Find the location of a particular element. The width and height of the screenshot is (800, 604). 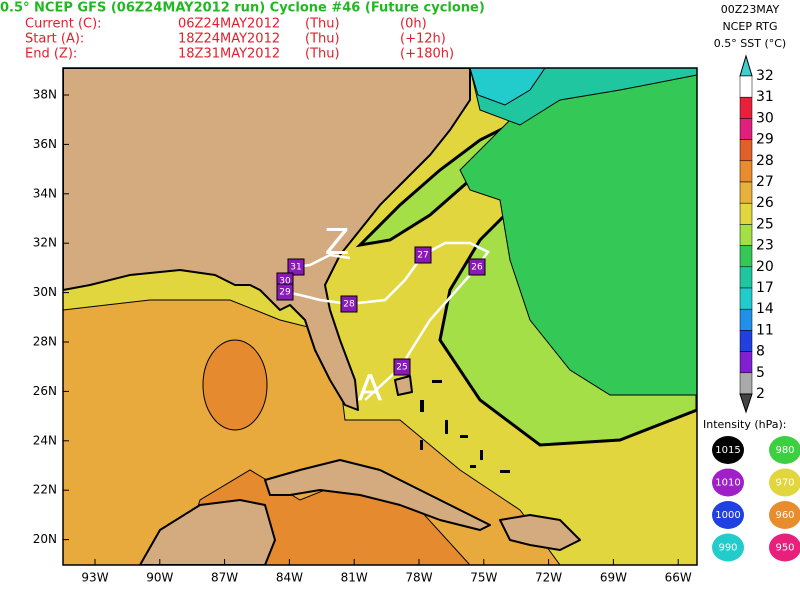

lat-label: 30N is located at coordinates (45, 292).